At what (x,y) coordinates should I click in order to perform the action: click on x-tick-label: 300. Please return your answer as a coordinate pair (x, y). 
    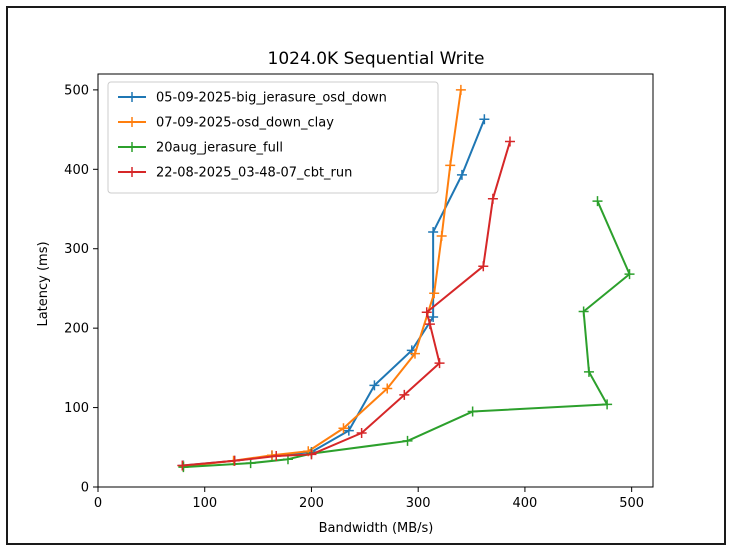
    Looking at the image, I should click on (418, 503).